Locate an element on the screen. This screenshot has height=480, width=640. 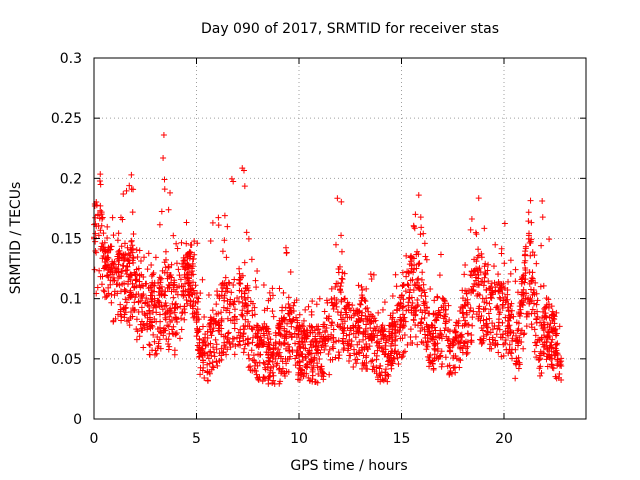
y-tick-label: 0 is located at coordinates (77, 420).